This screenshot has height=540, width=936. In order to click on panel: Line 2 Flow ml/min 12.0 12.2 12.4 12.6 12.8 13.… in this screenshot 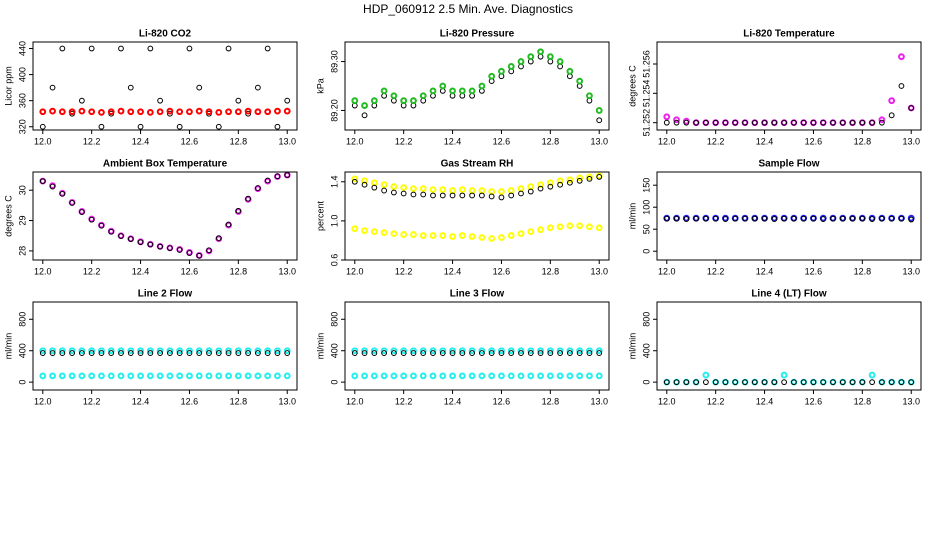, I will do `click(150, 347)`.